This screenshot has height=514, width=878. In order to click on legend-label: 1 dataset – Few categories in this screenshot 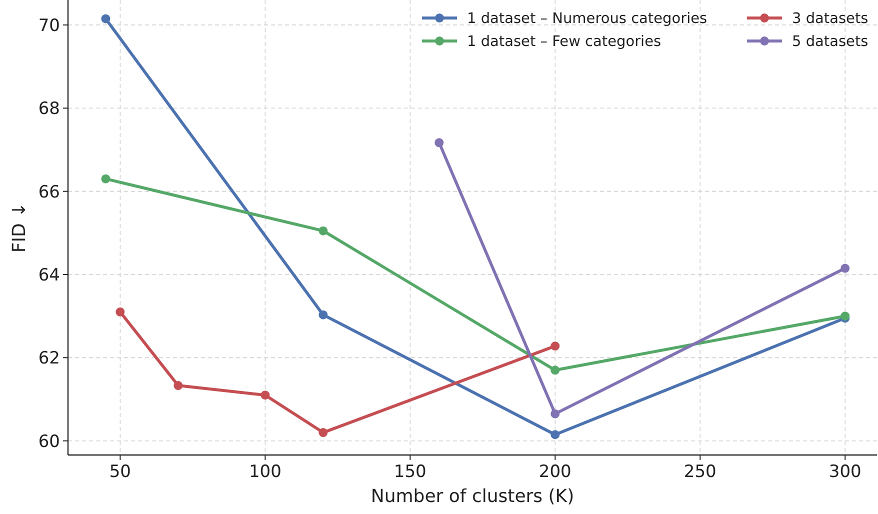, I will do `click(564, 42)`.